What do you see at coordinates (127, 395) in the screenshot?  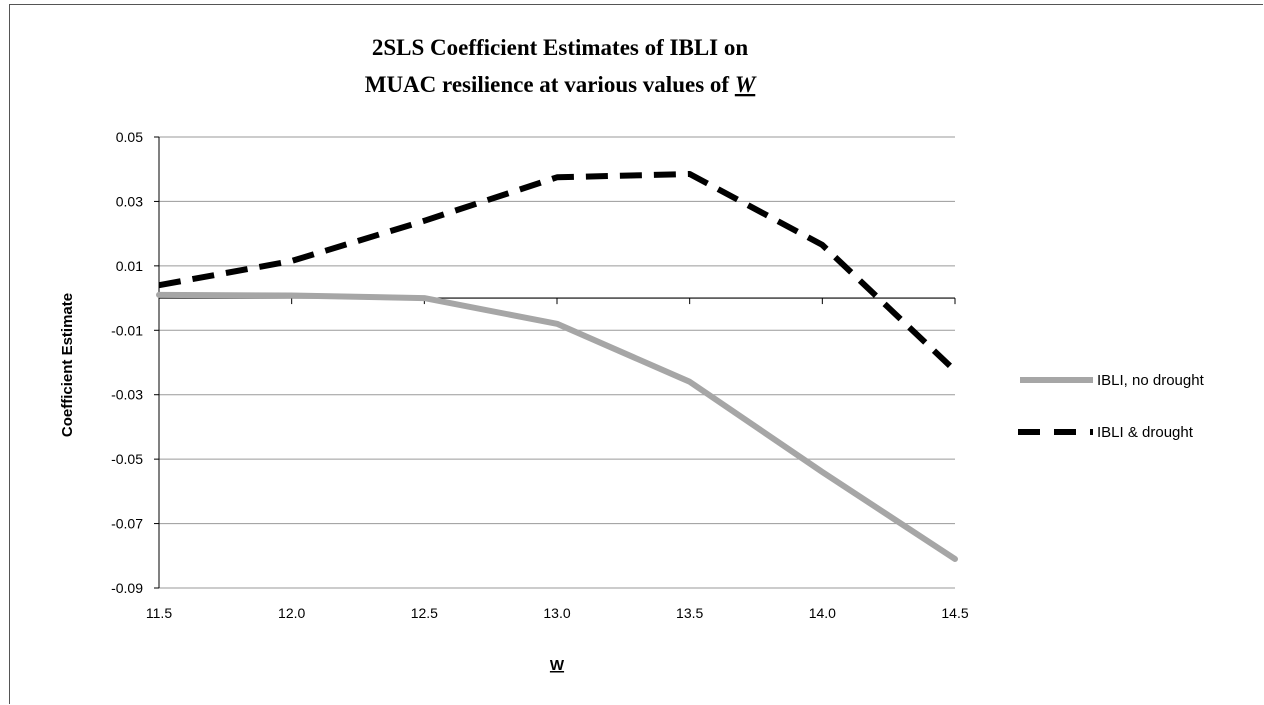 I see `y-tick-label: -0.03` at bounding box center [127, 395].